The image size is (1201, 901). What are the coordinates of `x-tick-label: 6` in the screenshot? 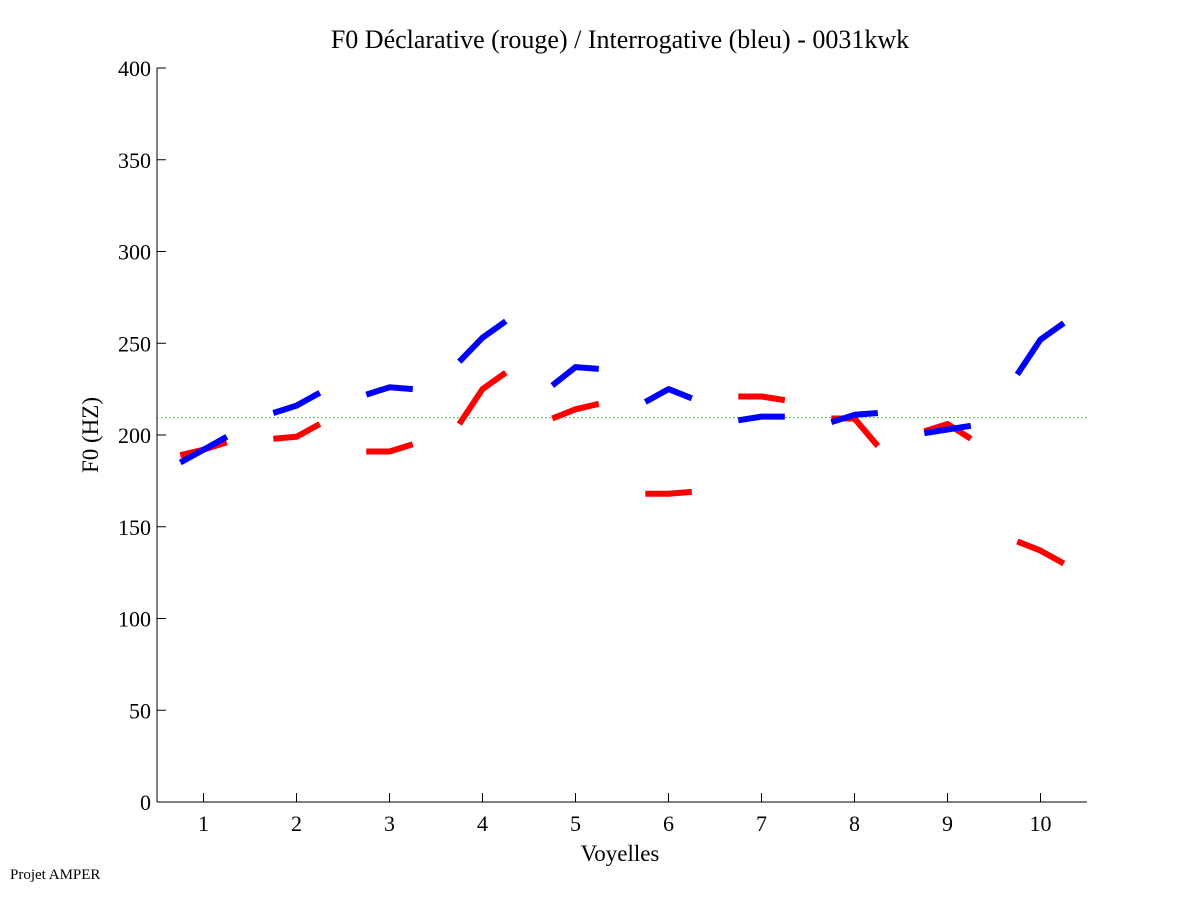 It's located at (668, 823).